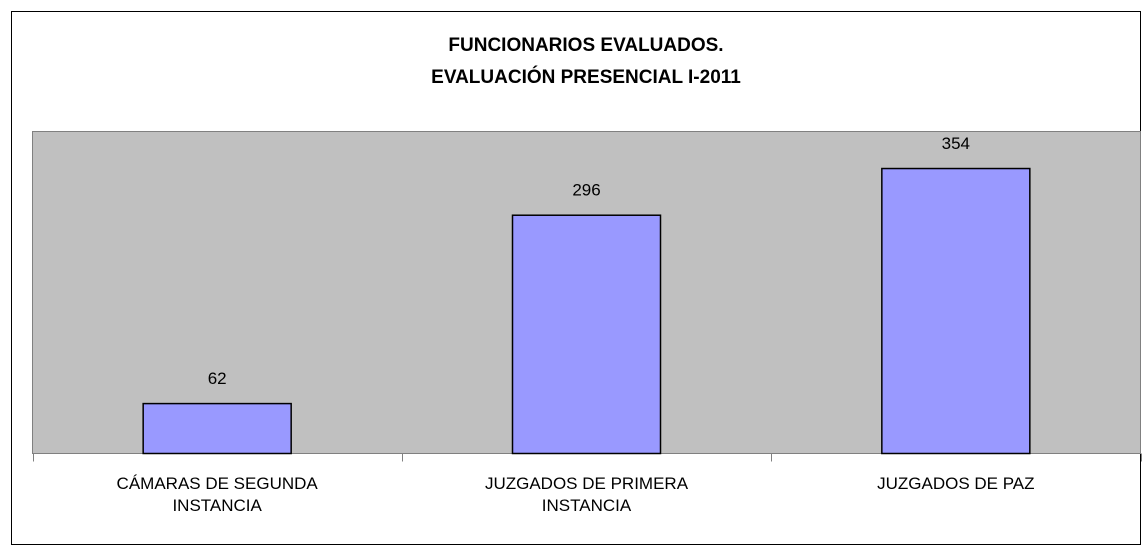  Describe the element at coordinates (956, 143) in the screenshot. I see `value-label: 354` at that location.